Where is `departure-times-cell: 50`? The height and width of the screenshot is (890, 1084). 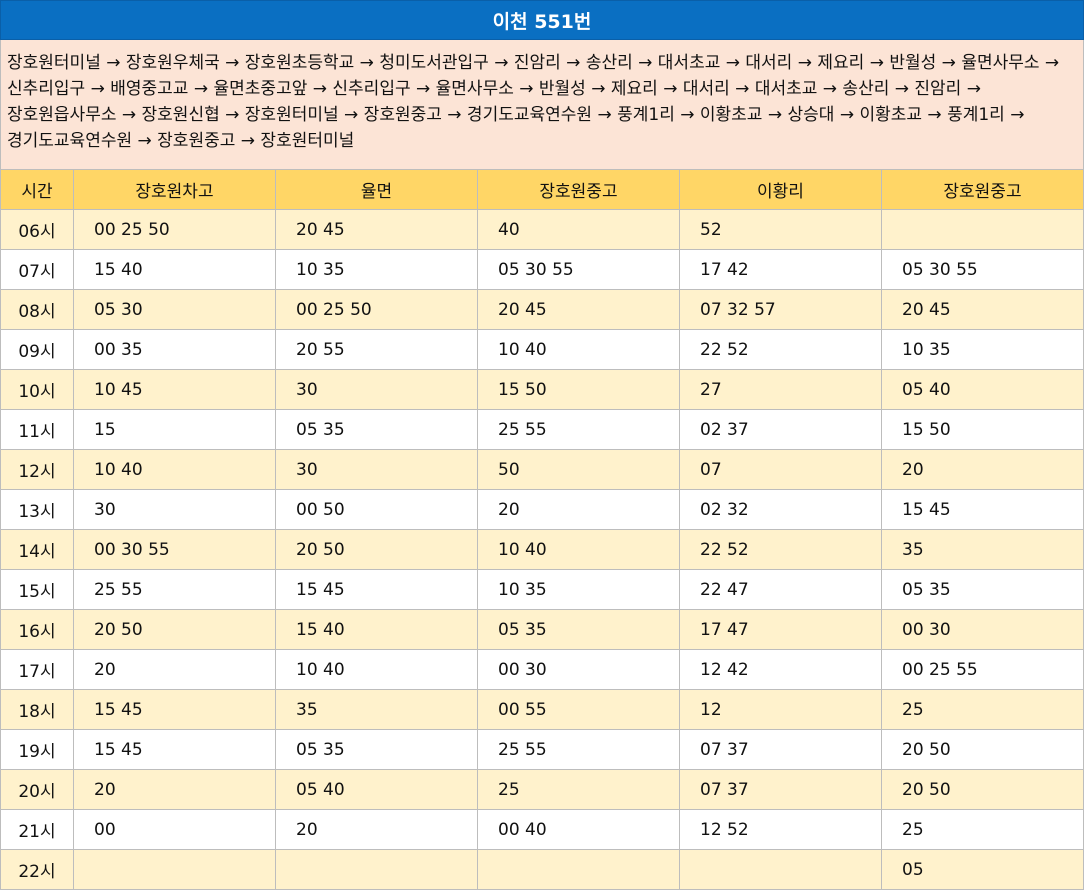
departure-times-cell: 50 is located at coordinates (578, 469).